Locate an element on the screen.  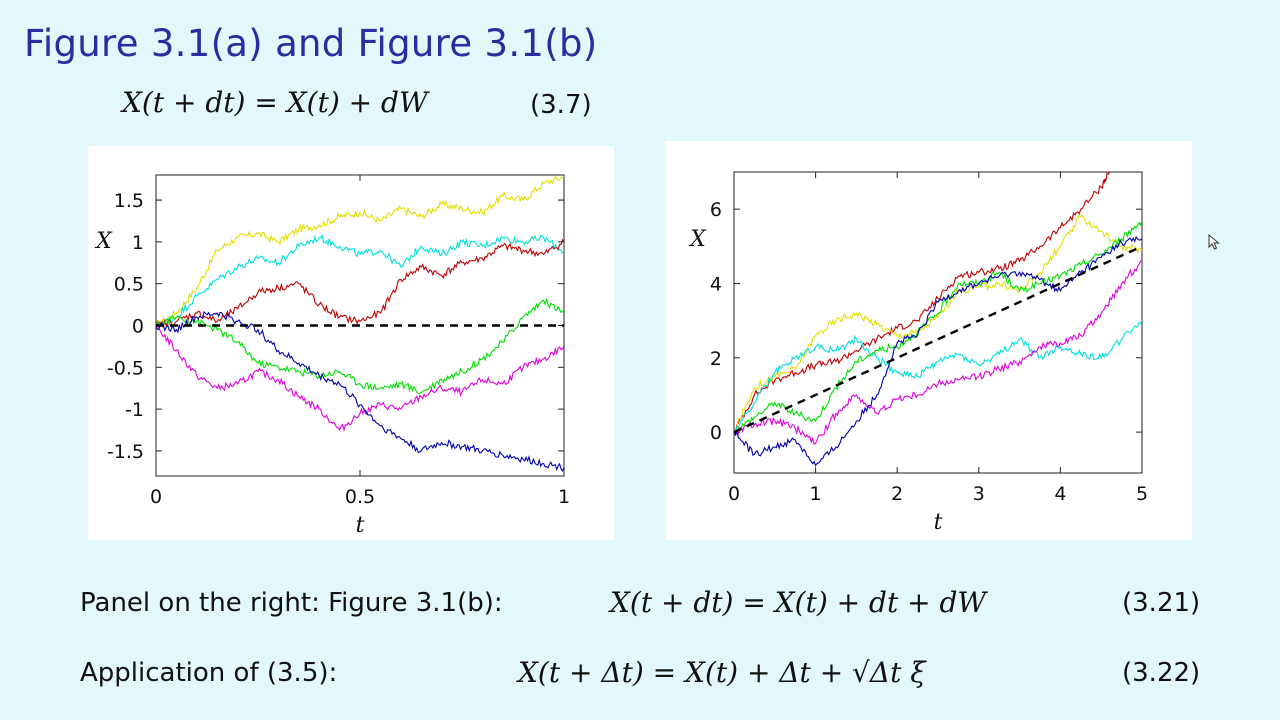
x-tick-label: 0.5 is located at coordinates (360, 497).